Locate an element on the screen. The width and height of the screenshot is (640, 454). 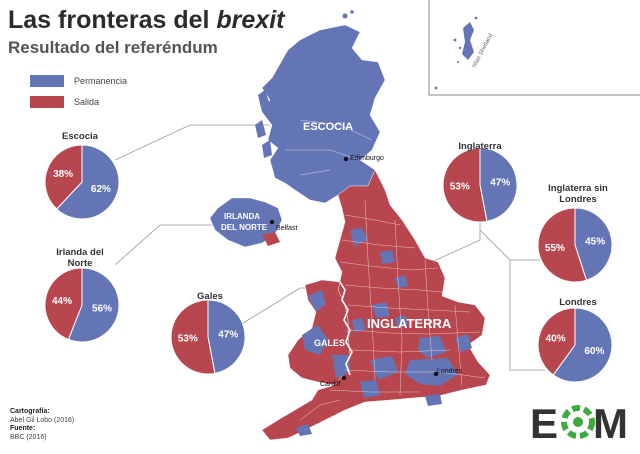
pie-londres-remain-label: 60% is located at coordinates (594, 351).